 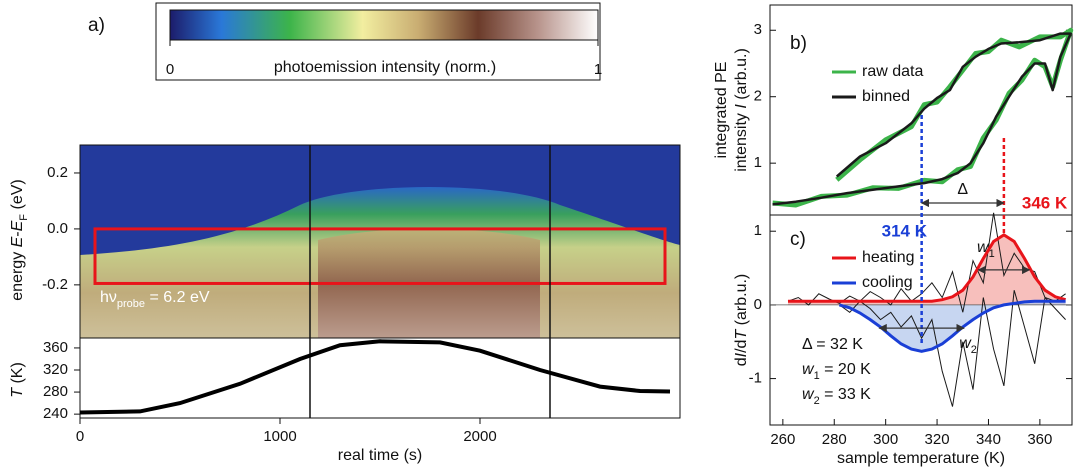 I want to click on x-tick-label: 320, so click(x=937, y=439).